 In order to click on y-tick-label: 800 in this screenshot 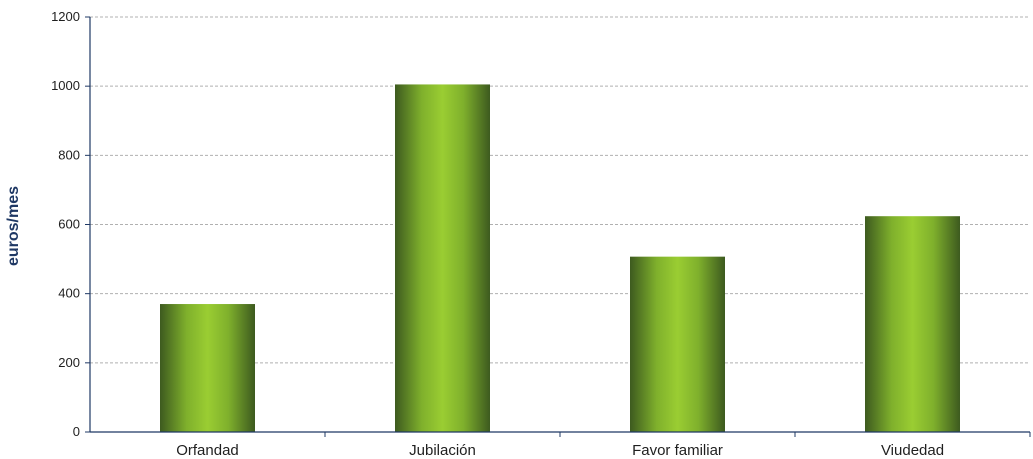, I will do `click(69, 154)`.